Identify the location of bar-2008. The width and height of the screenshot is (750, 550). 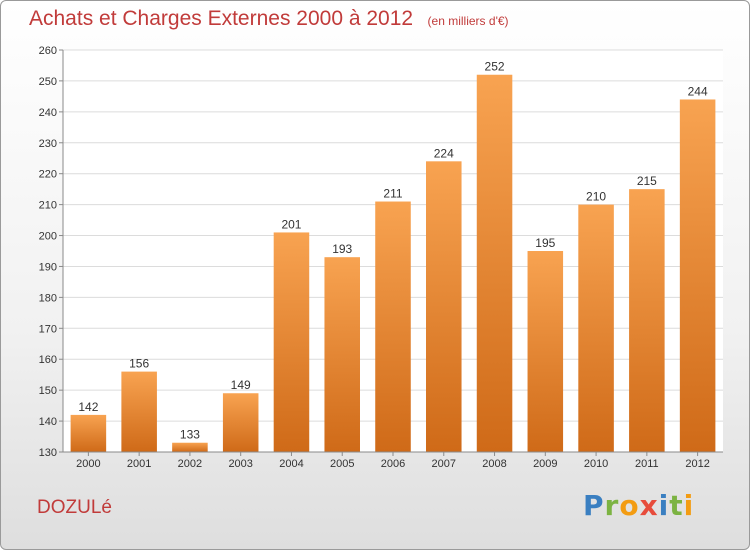
(494, 263).